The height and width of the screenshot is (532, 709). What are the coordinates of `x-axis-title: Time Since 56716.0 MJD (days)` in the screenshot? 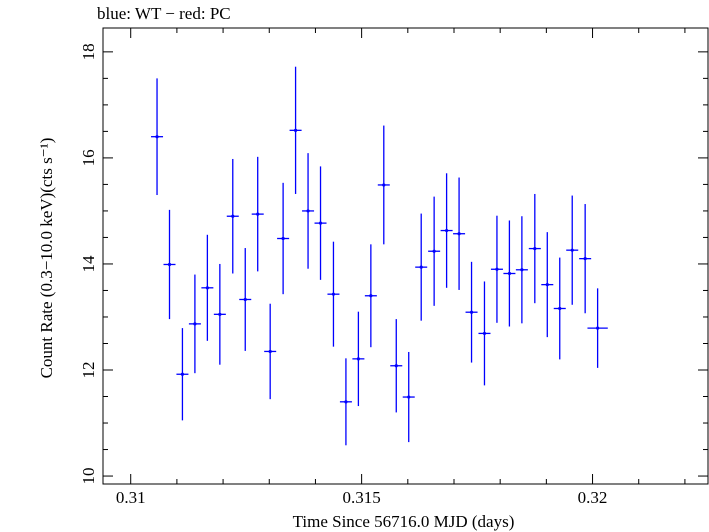 It's located at (404, 521).